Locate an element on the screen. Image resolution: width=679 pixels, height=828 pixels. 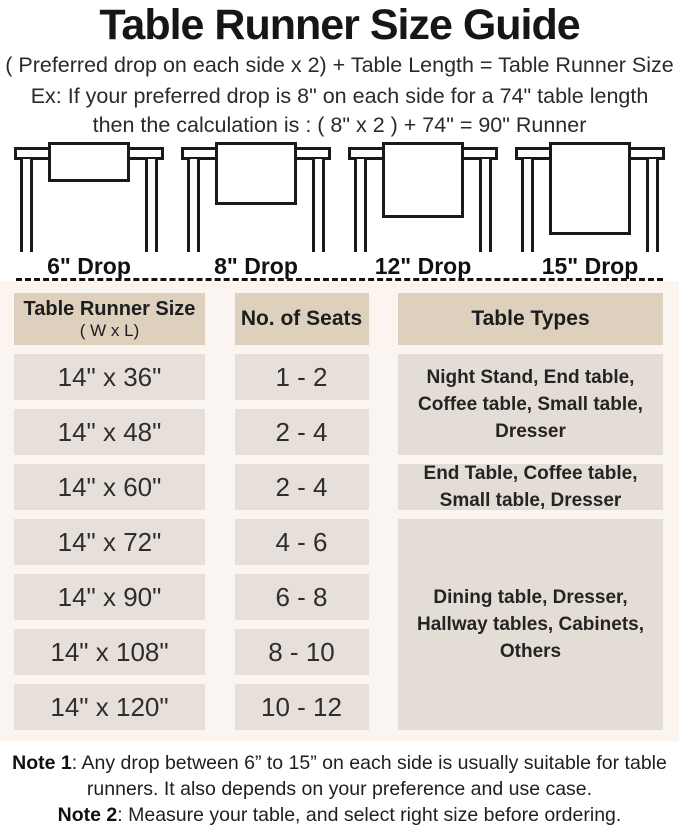
table-diagram-6in-drop: 6" Drop is located at coordinates (89, 211).